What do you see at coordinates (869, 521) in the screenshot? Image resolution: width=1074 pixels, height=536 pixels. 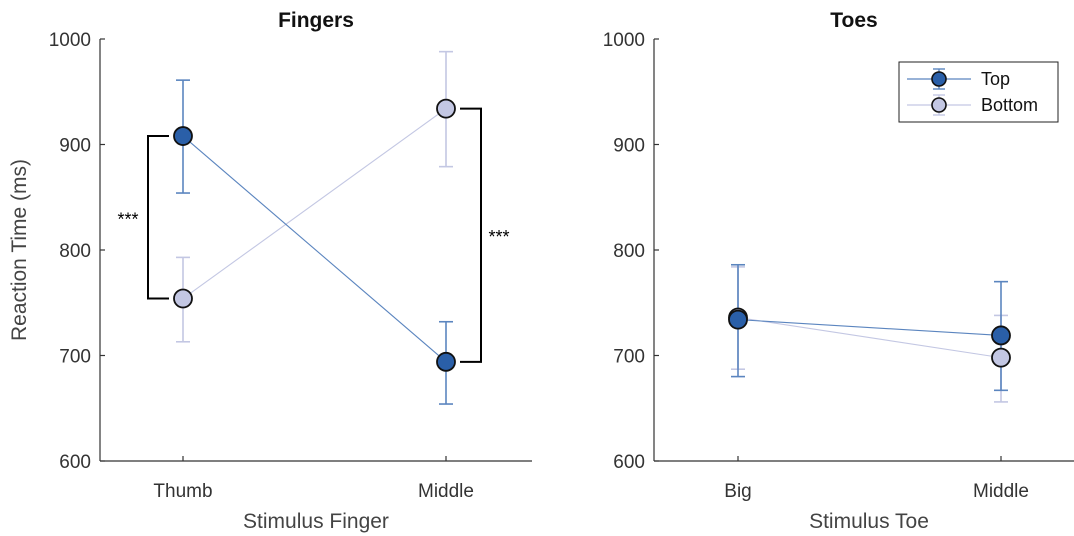 I see `x-axis-label: Stimulus Toe` at bounding box center [869, 521].